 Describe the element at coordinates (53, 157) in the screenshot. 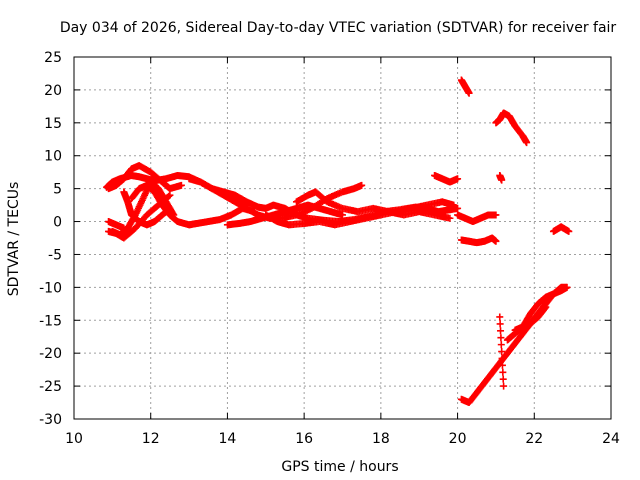

I see `y-tick-label: 10` at that location.